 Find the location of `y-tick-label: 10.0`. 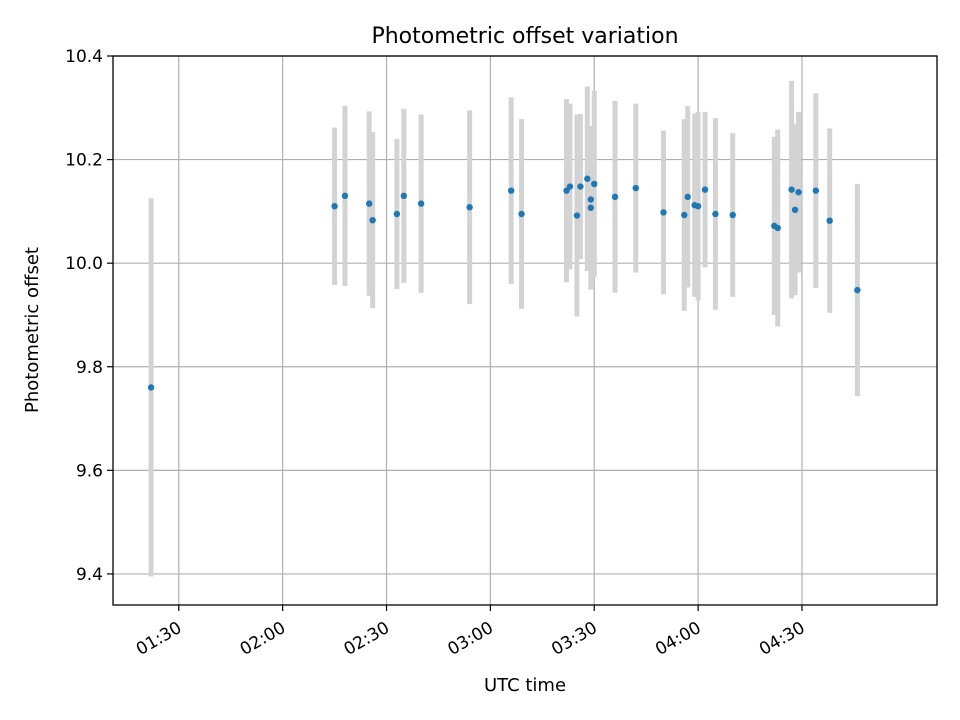

y-tick-label: 10.0 is located at coordinates (84, 264).